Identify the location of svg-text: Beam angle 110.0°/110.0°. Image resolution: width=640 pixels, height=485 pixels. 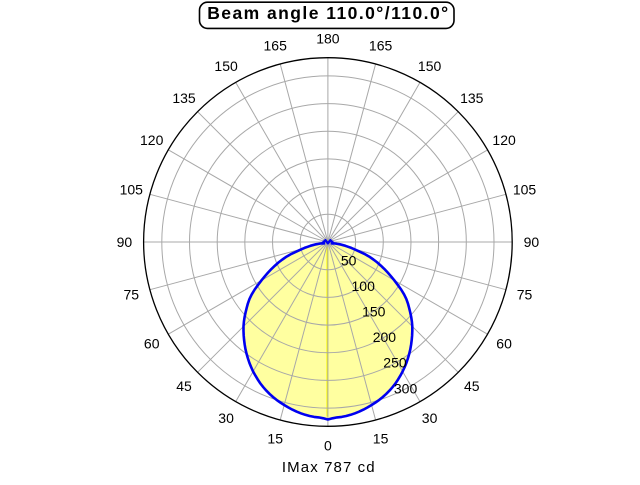
(328, 13).